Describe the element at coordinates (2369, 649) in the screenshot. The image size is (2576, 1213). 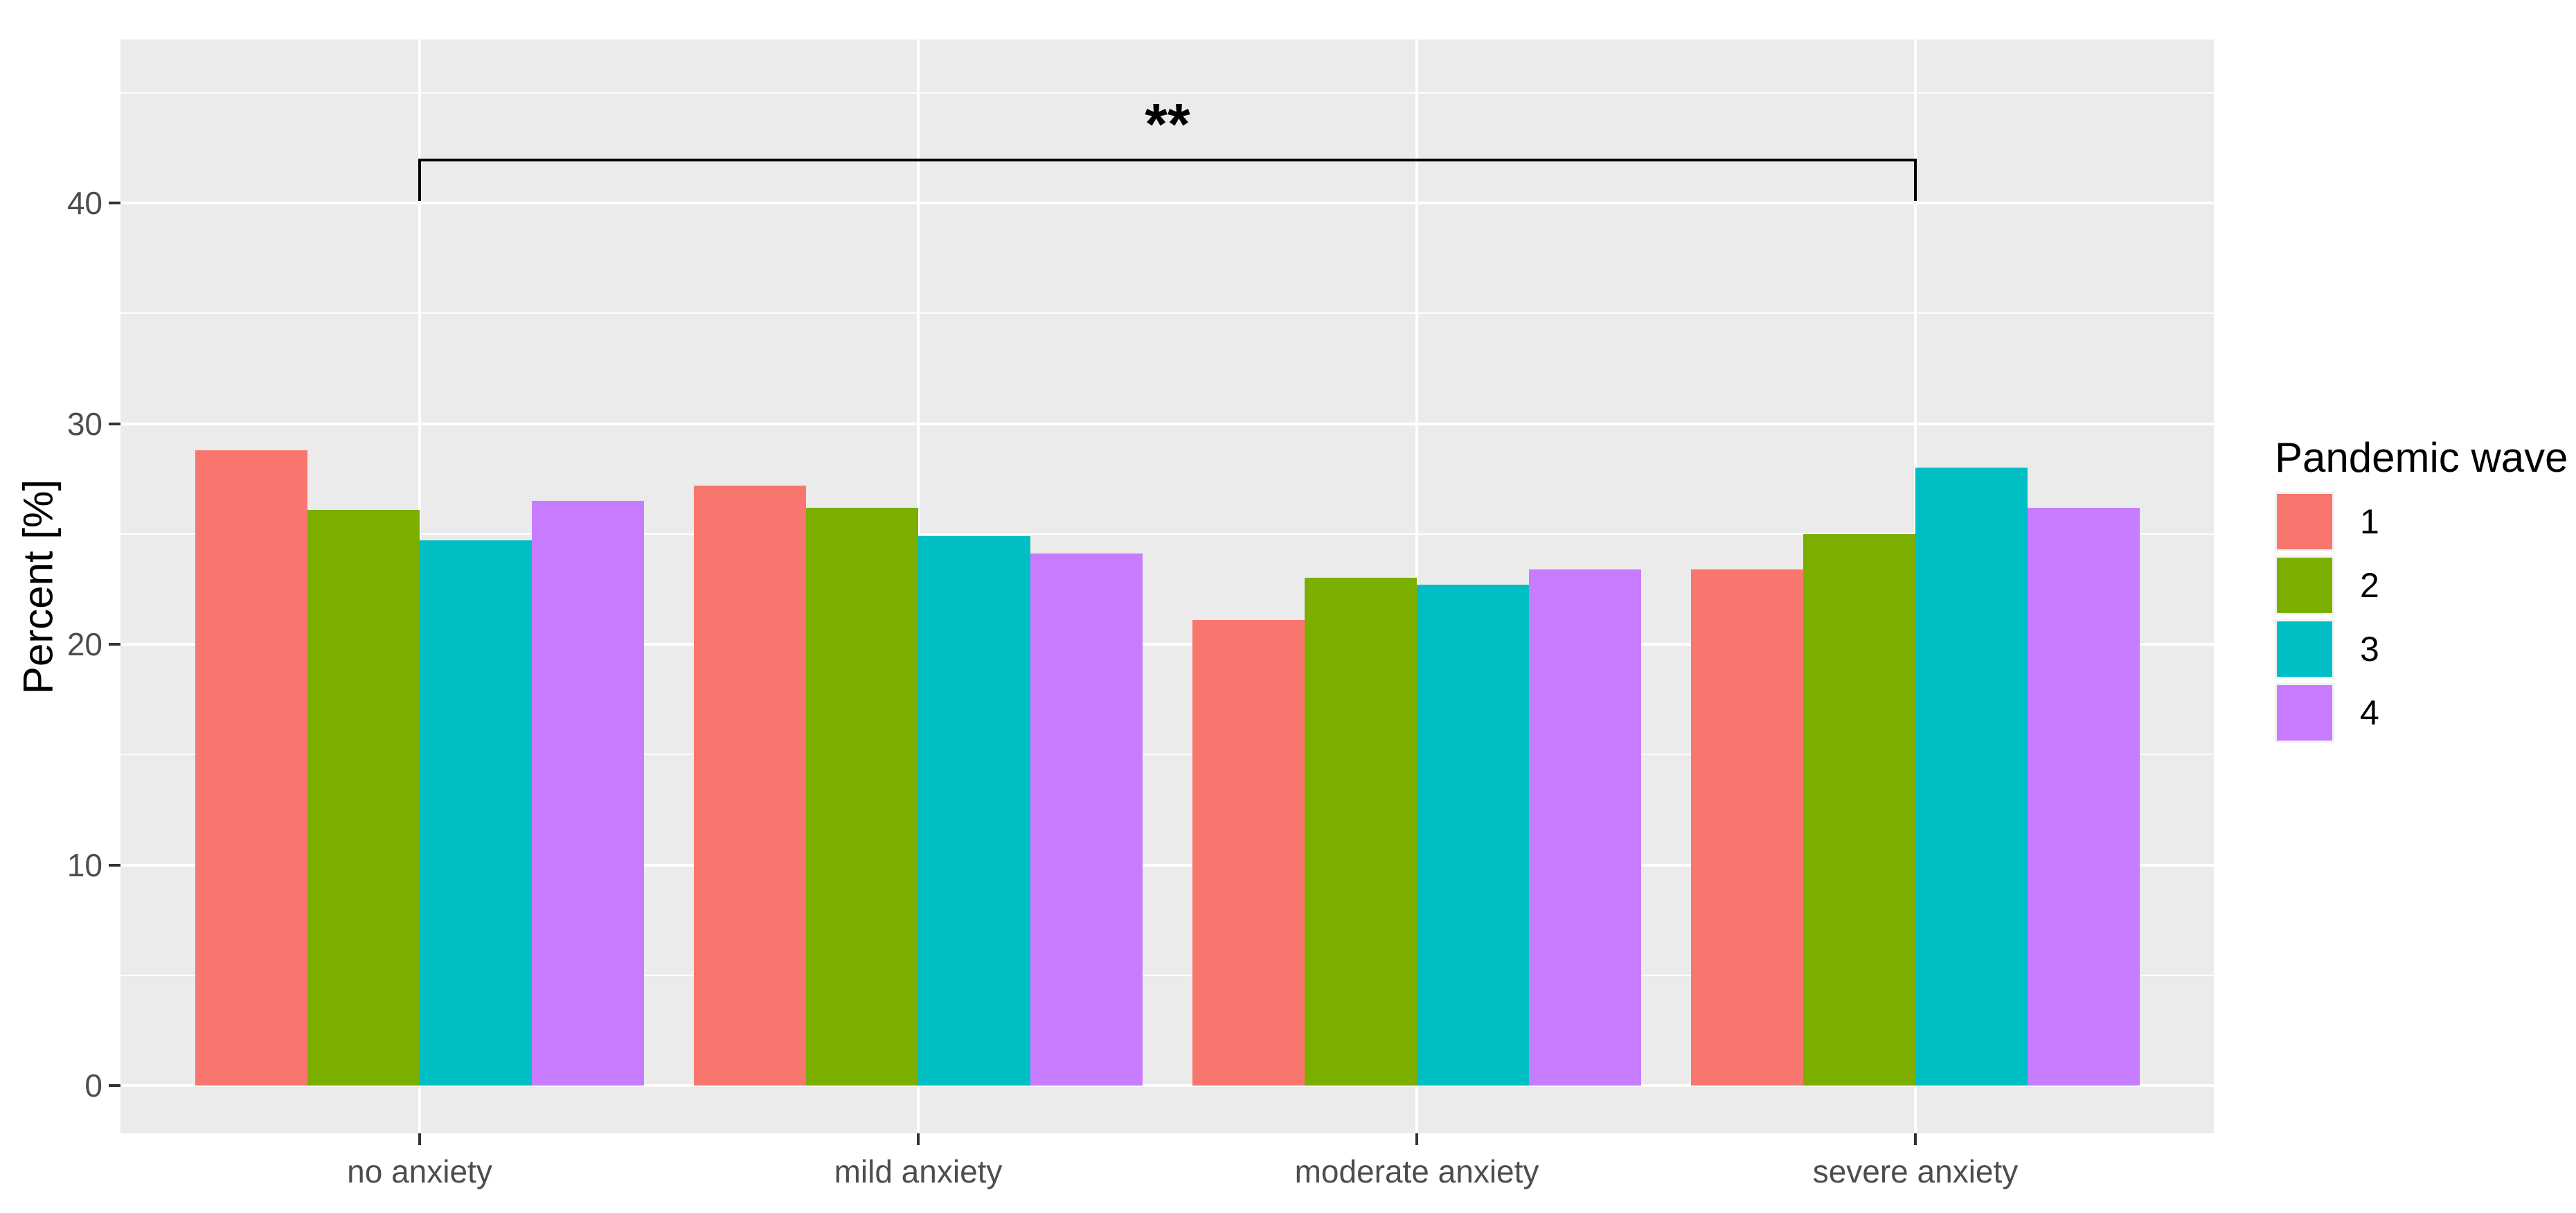
I see `legend-label-wave3: 3` at that location.